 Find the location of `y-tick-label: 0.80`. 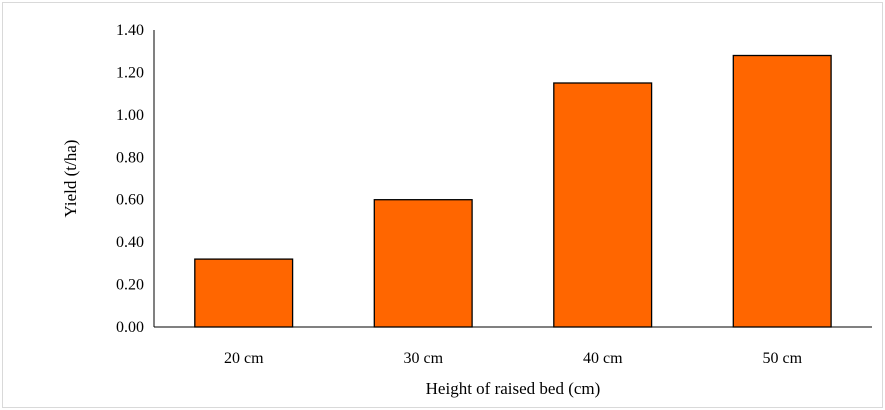

y-tick-label: 0.80 is located at coordinates (130, 157).